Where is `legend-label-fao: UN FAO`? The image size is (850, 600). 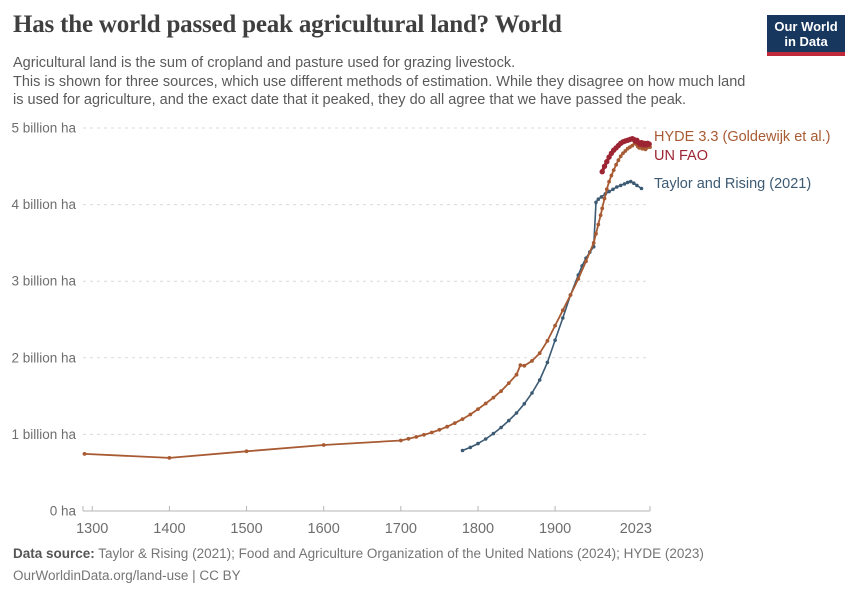
legend-label-fao: UN FAO is located at coordinates (681, 156).